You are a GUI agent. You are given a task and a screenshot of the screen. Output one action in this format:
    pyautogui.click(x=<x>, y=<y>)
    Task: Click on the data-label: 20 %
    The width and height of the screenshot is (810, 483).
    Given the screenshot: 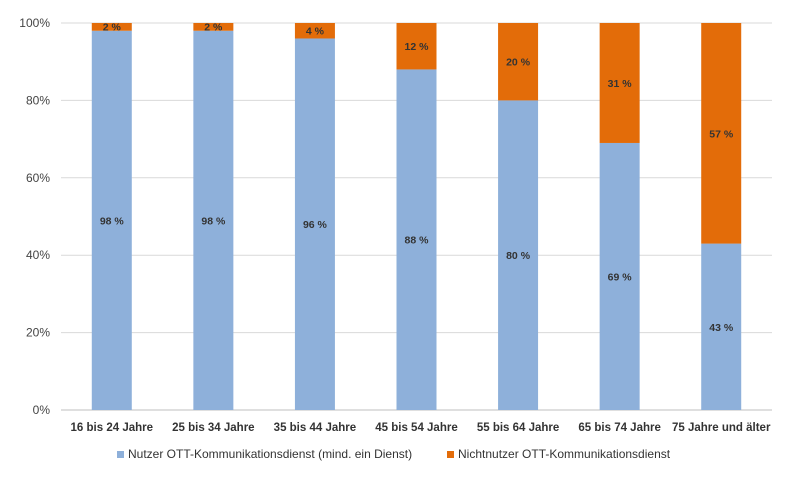 What is the action you would take?
    pyautogui.click(x=518, y=63)
    